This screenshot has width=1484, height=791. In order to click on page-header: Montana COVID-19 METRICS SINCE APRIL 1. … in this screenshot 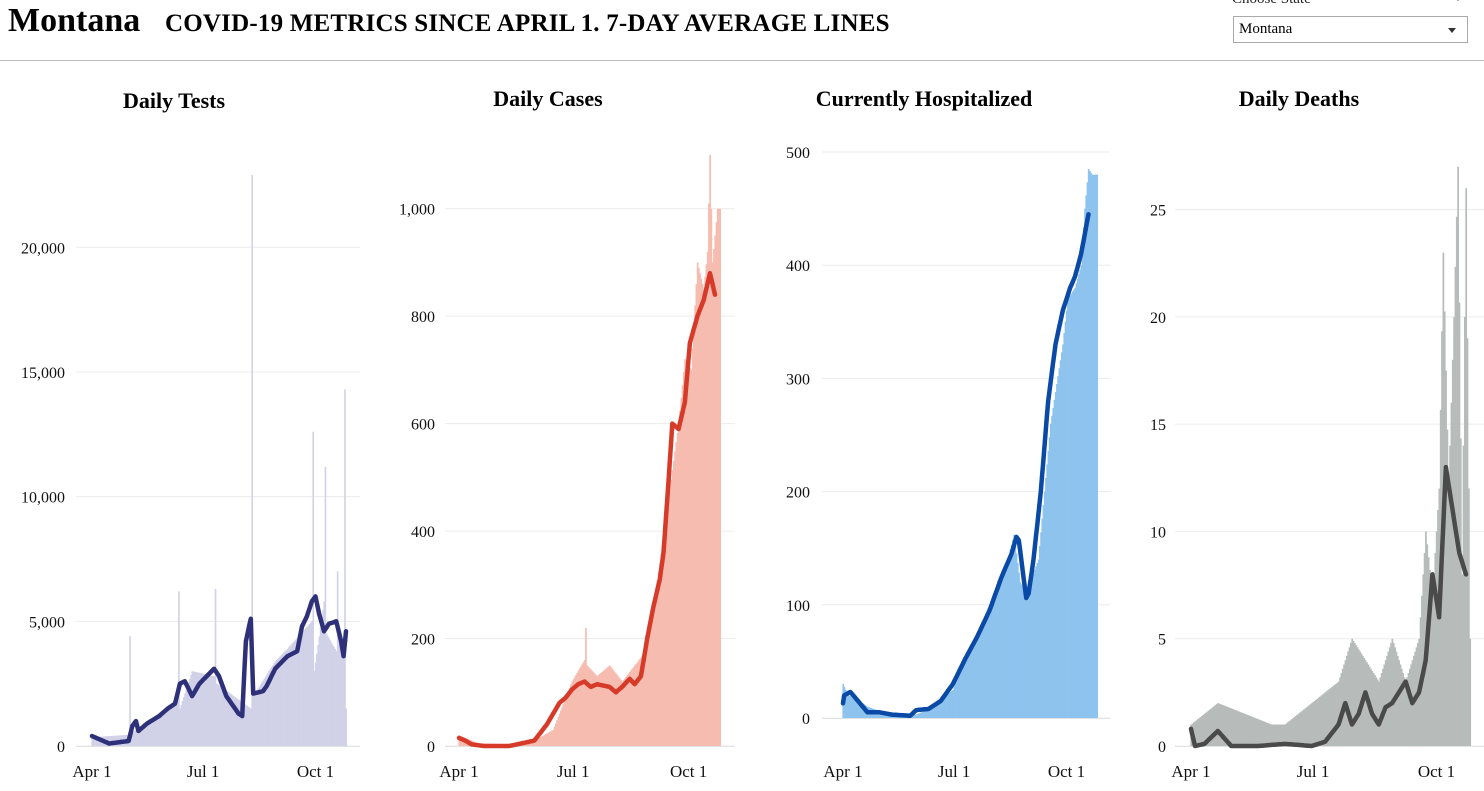, I will do `click(742, 30)`.